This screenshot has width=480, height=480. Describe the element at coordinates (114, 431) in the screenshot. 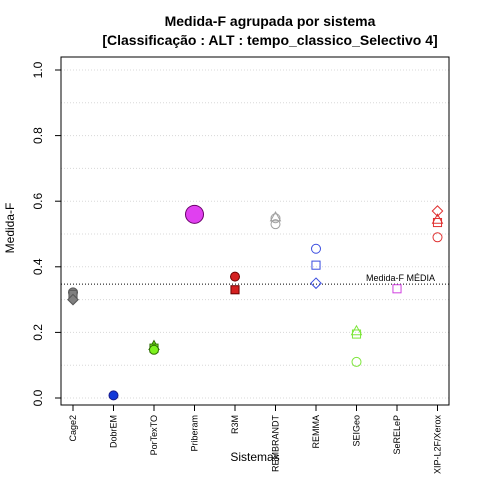

I see `x-tick-label: DobrEM` at that location.